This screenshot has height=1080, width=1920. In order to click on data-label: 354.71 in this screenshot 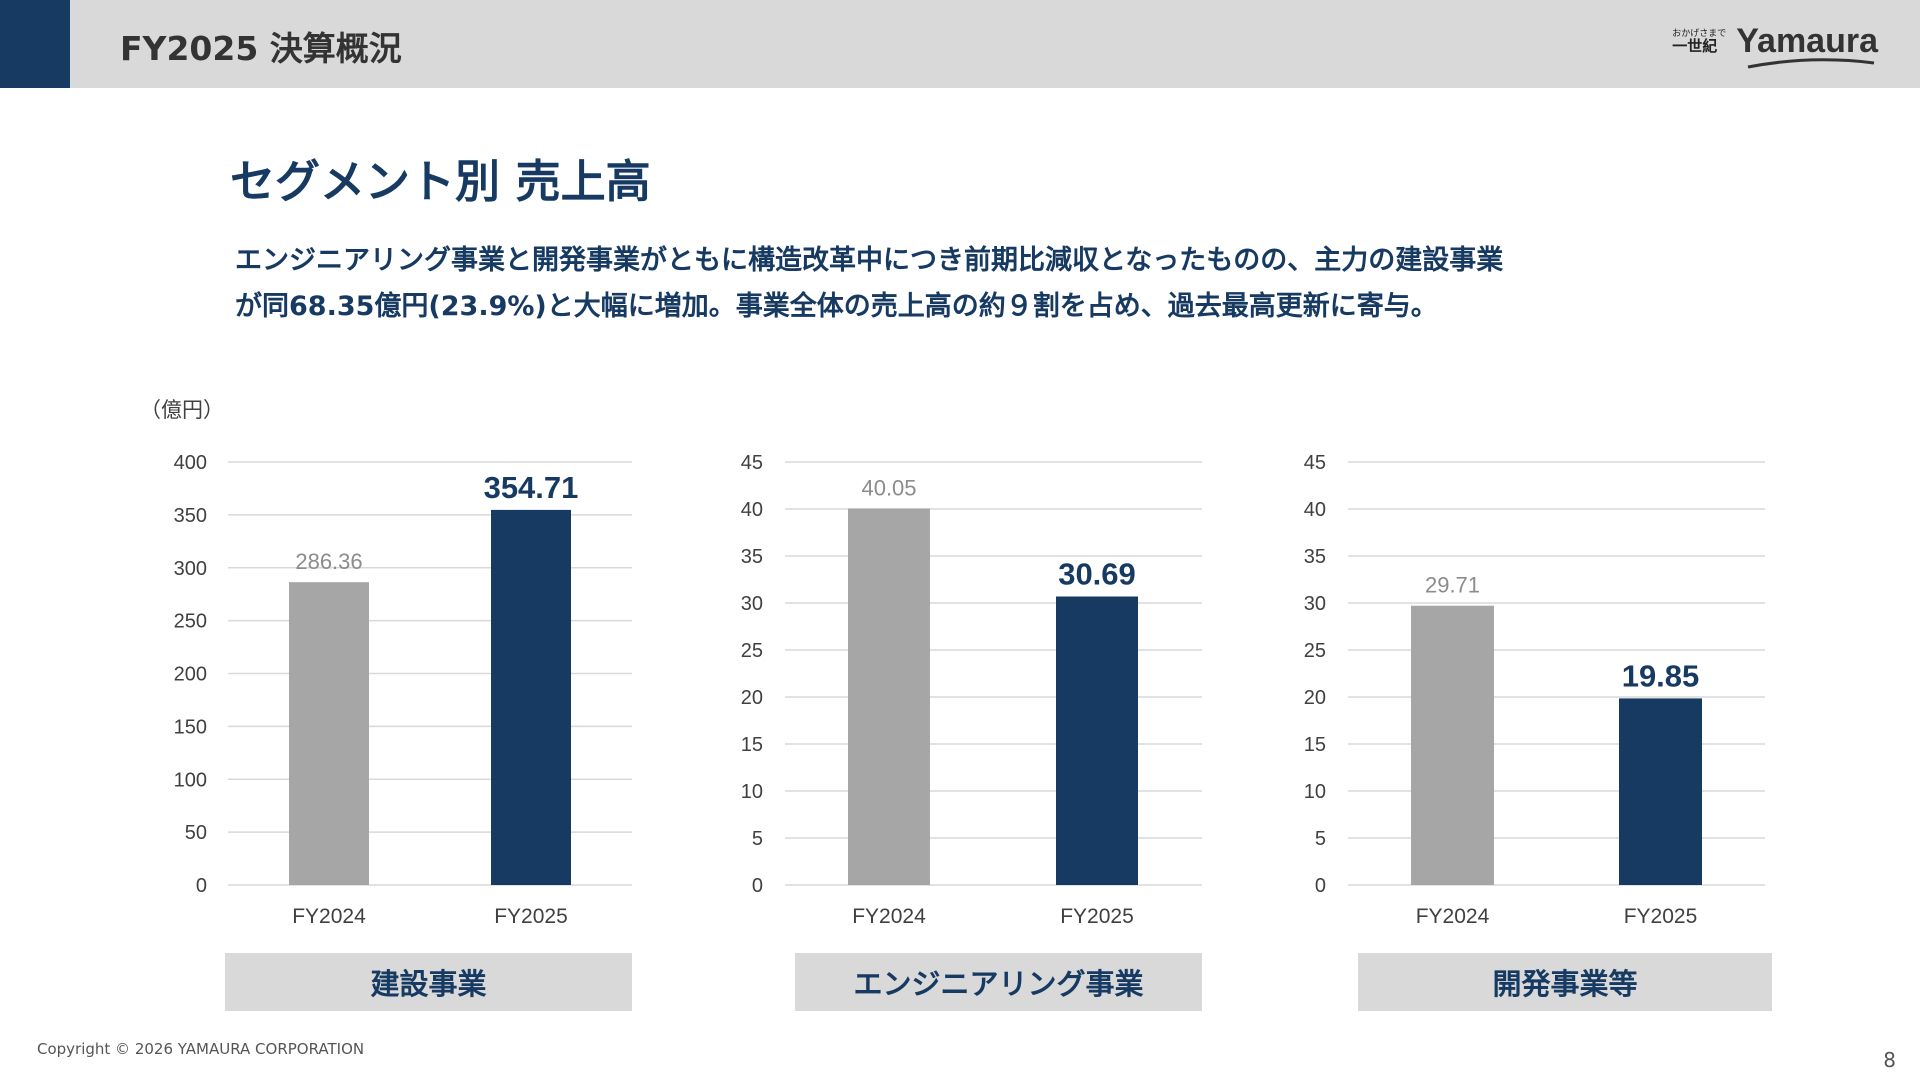, I will do `click(531, 487)`.